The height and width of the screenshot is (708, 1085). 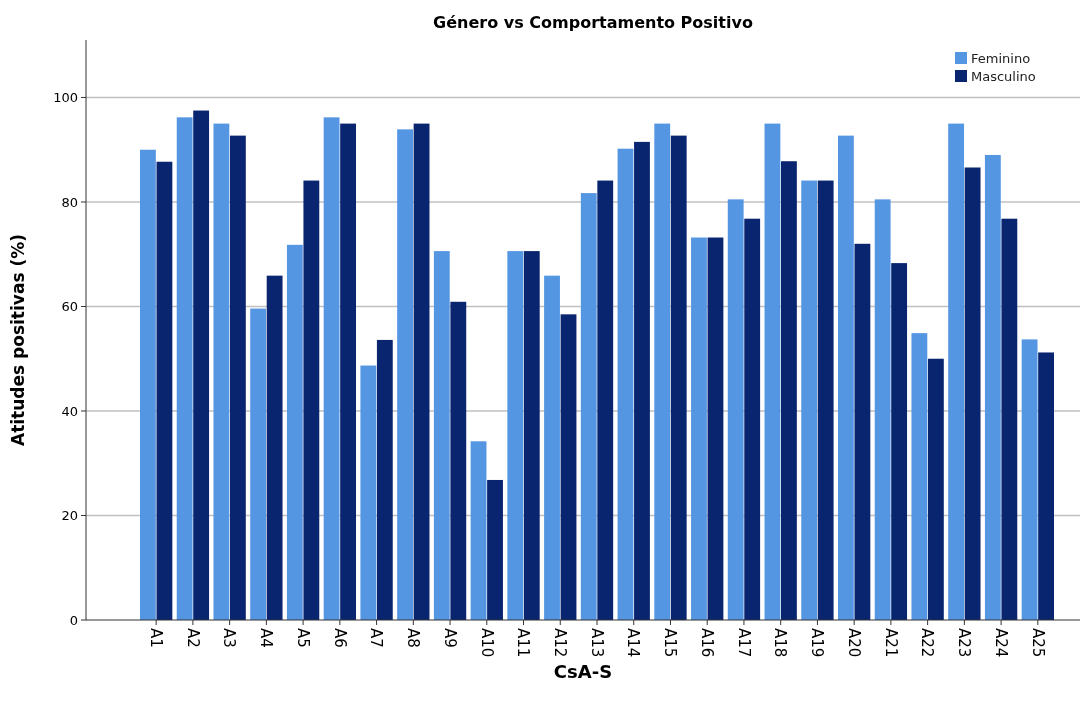 What do you see at coordinates (706, 643) in the screenshot?
I see `x-tick-label: A16` at bounding box center [706, 643].